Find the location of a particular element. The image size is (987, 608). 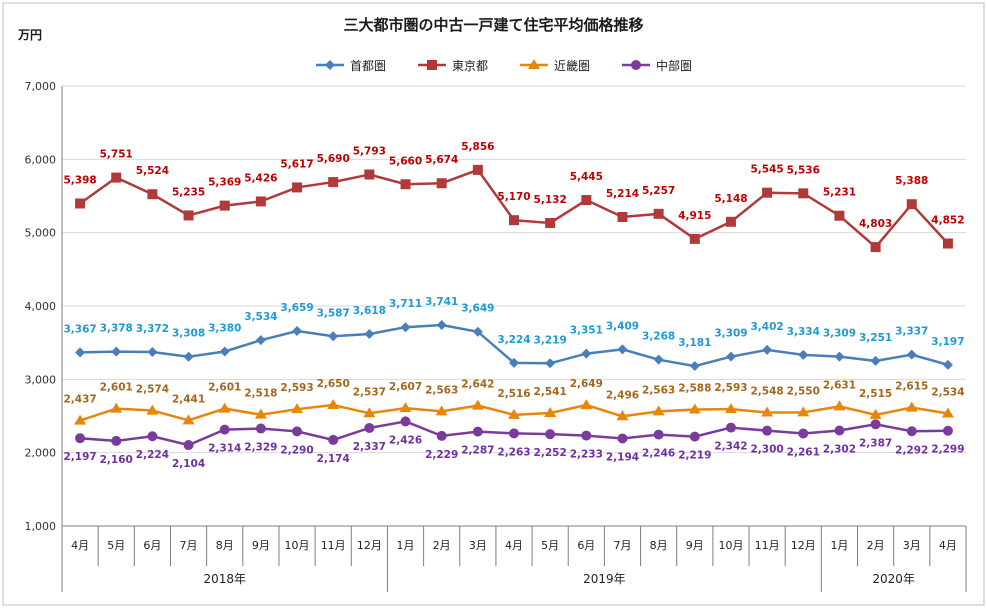

data-label: 2,302 is located at coordinates (839, 450).